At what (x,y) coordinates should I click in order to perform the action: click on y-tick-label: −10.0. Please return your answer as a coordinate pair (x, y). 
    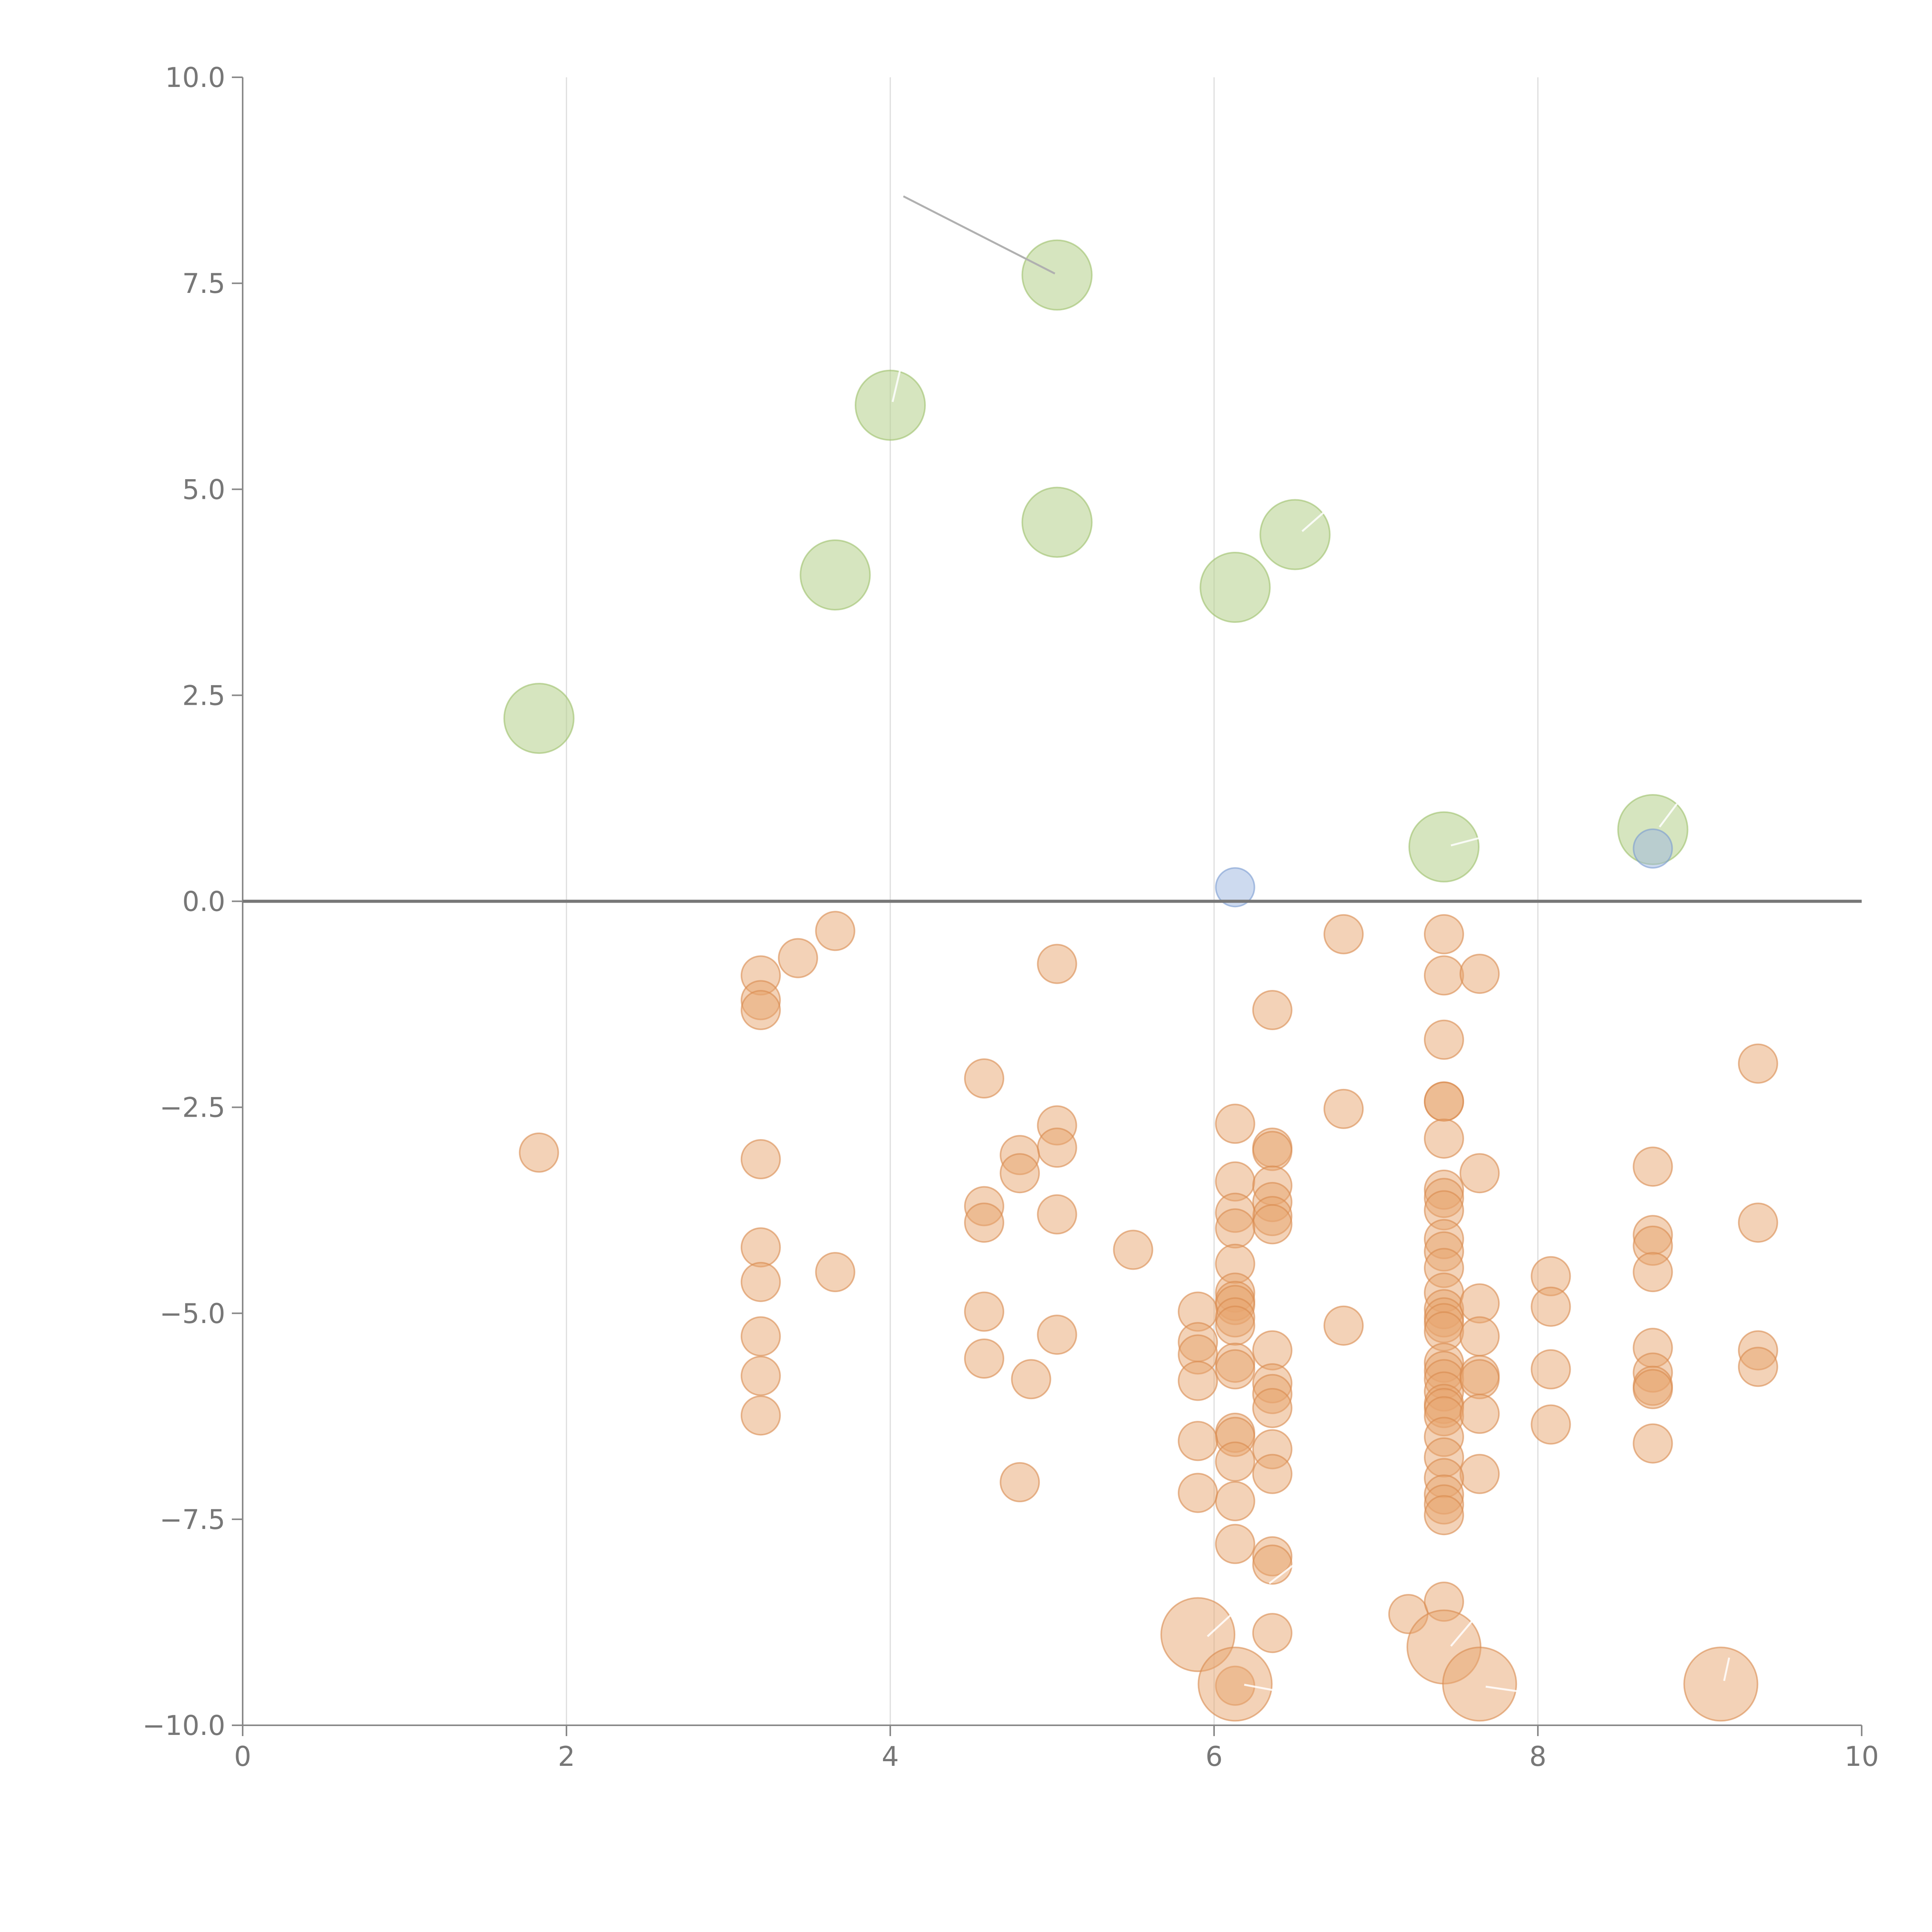
    Looking at the image, I should click on (184, 1726).